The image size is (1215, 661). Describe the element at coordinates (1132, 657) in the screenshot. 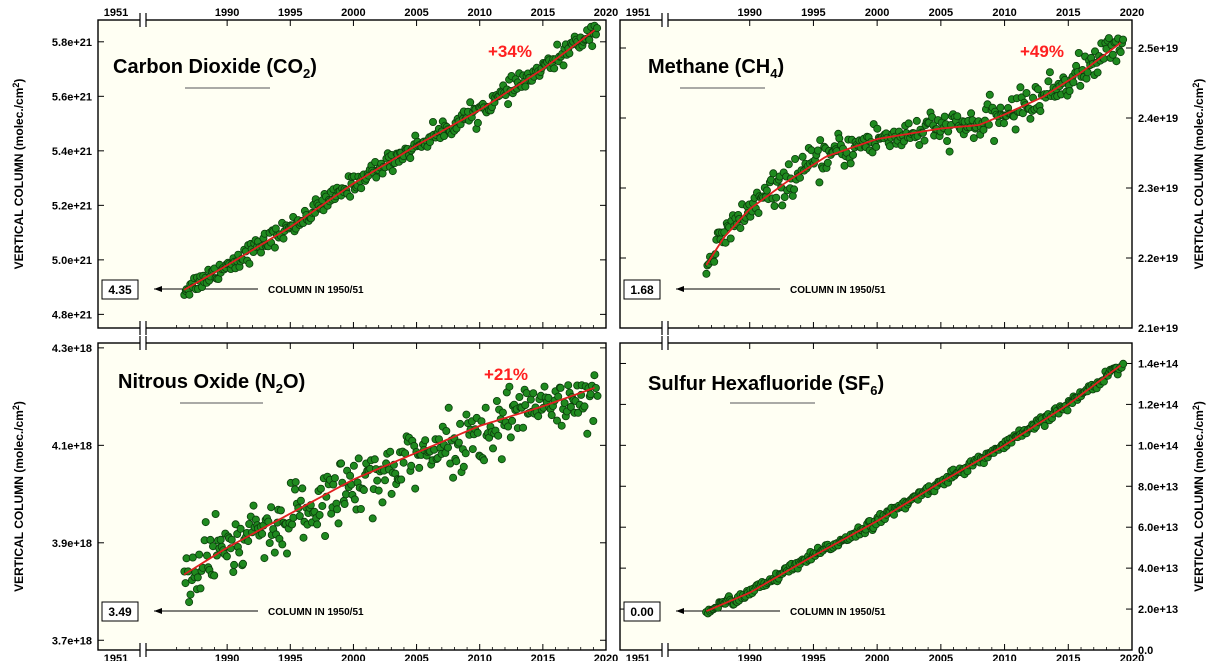

I see `x-tick-label: 2020` at that location.